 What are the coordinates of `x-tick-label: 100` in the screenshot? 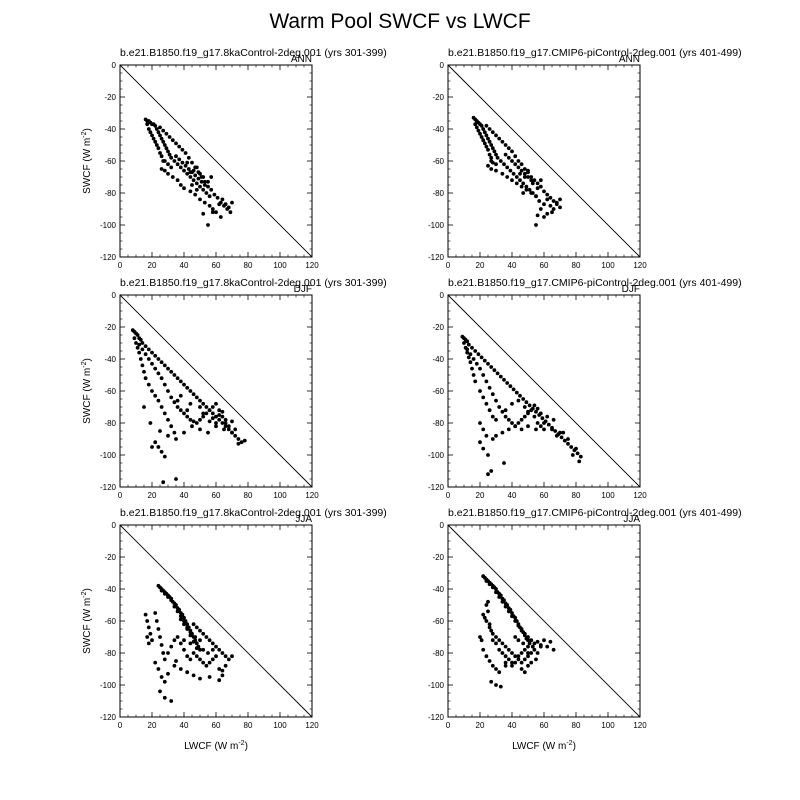 It's located at (608, 725).